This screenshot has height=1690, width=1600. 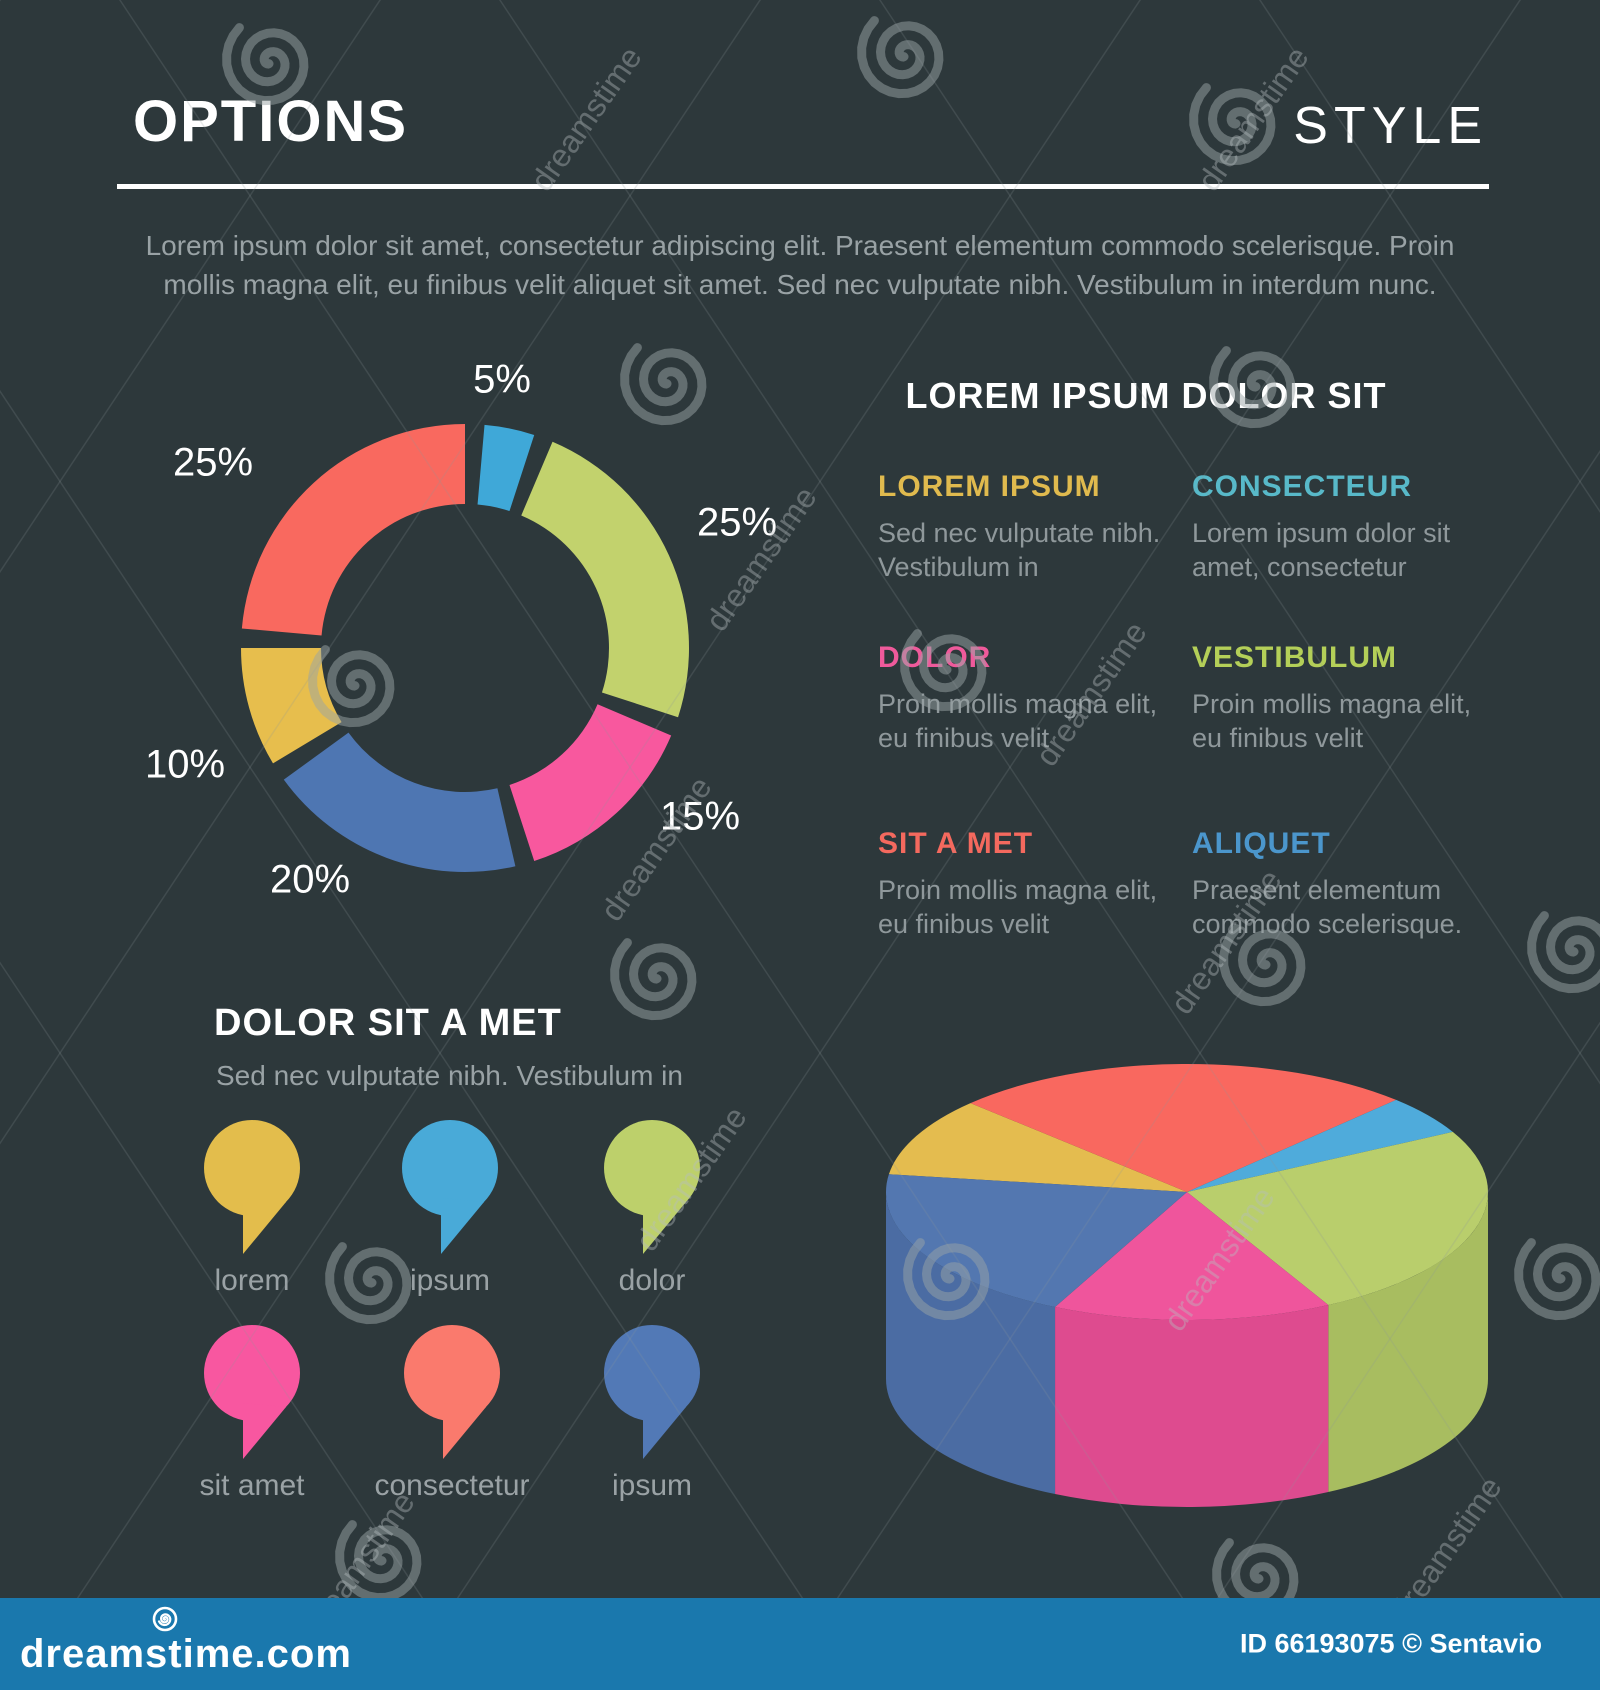 What do you see at coordinates (502, 379) in the screenshot?
I see `donut-percent-label: 5%` at bounding box center [502, 379].